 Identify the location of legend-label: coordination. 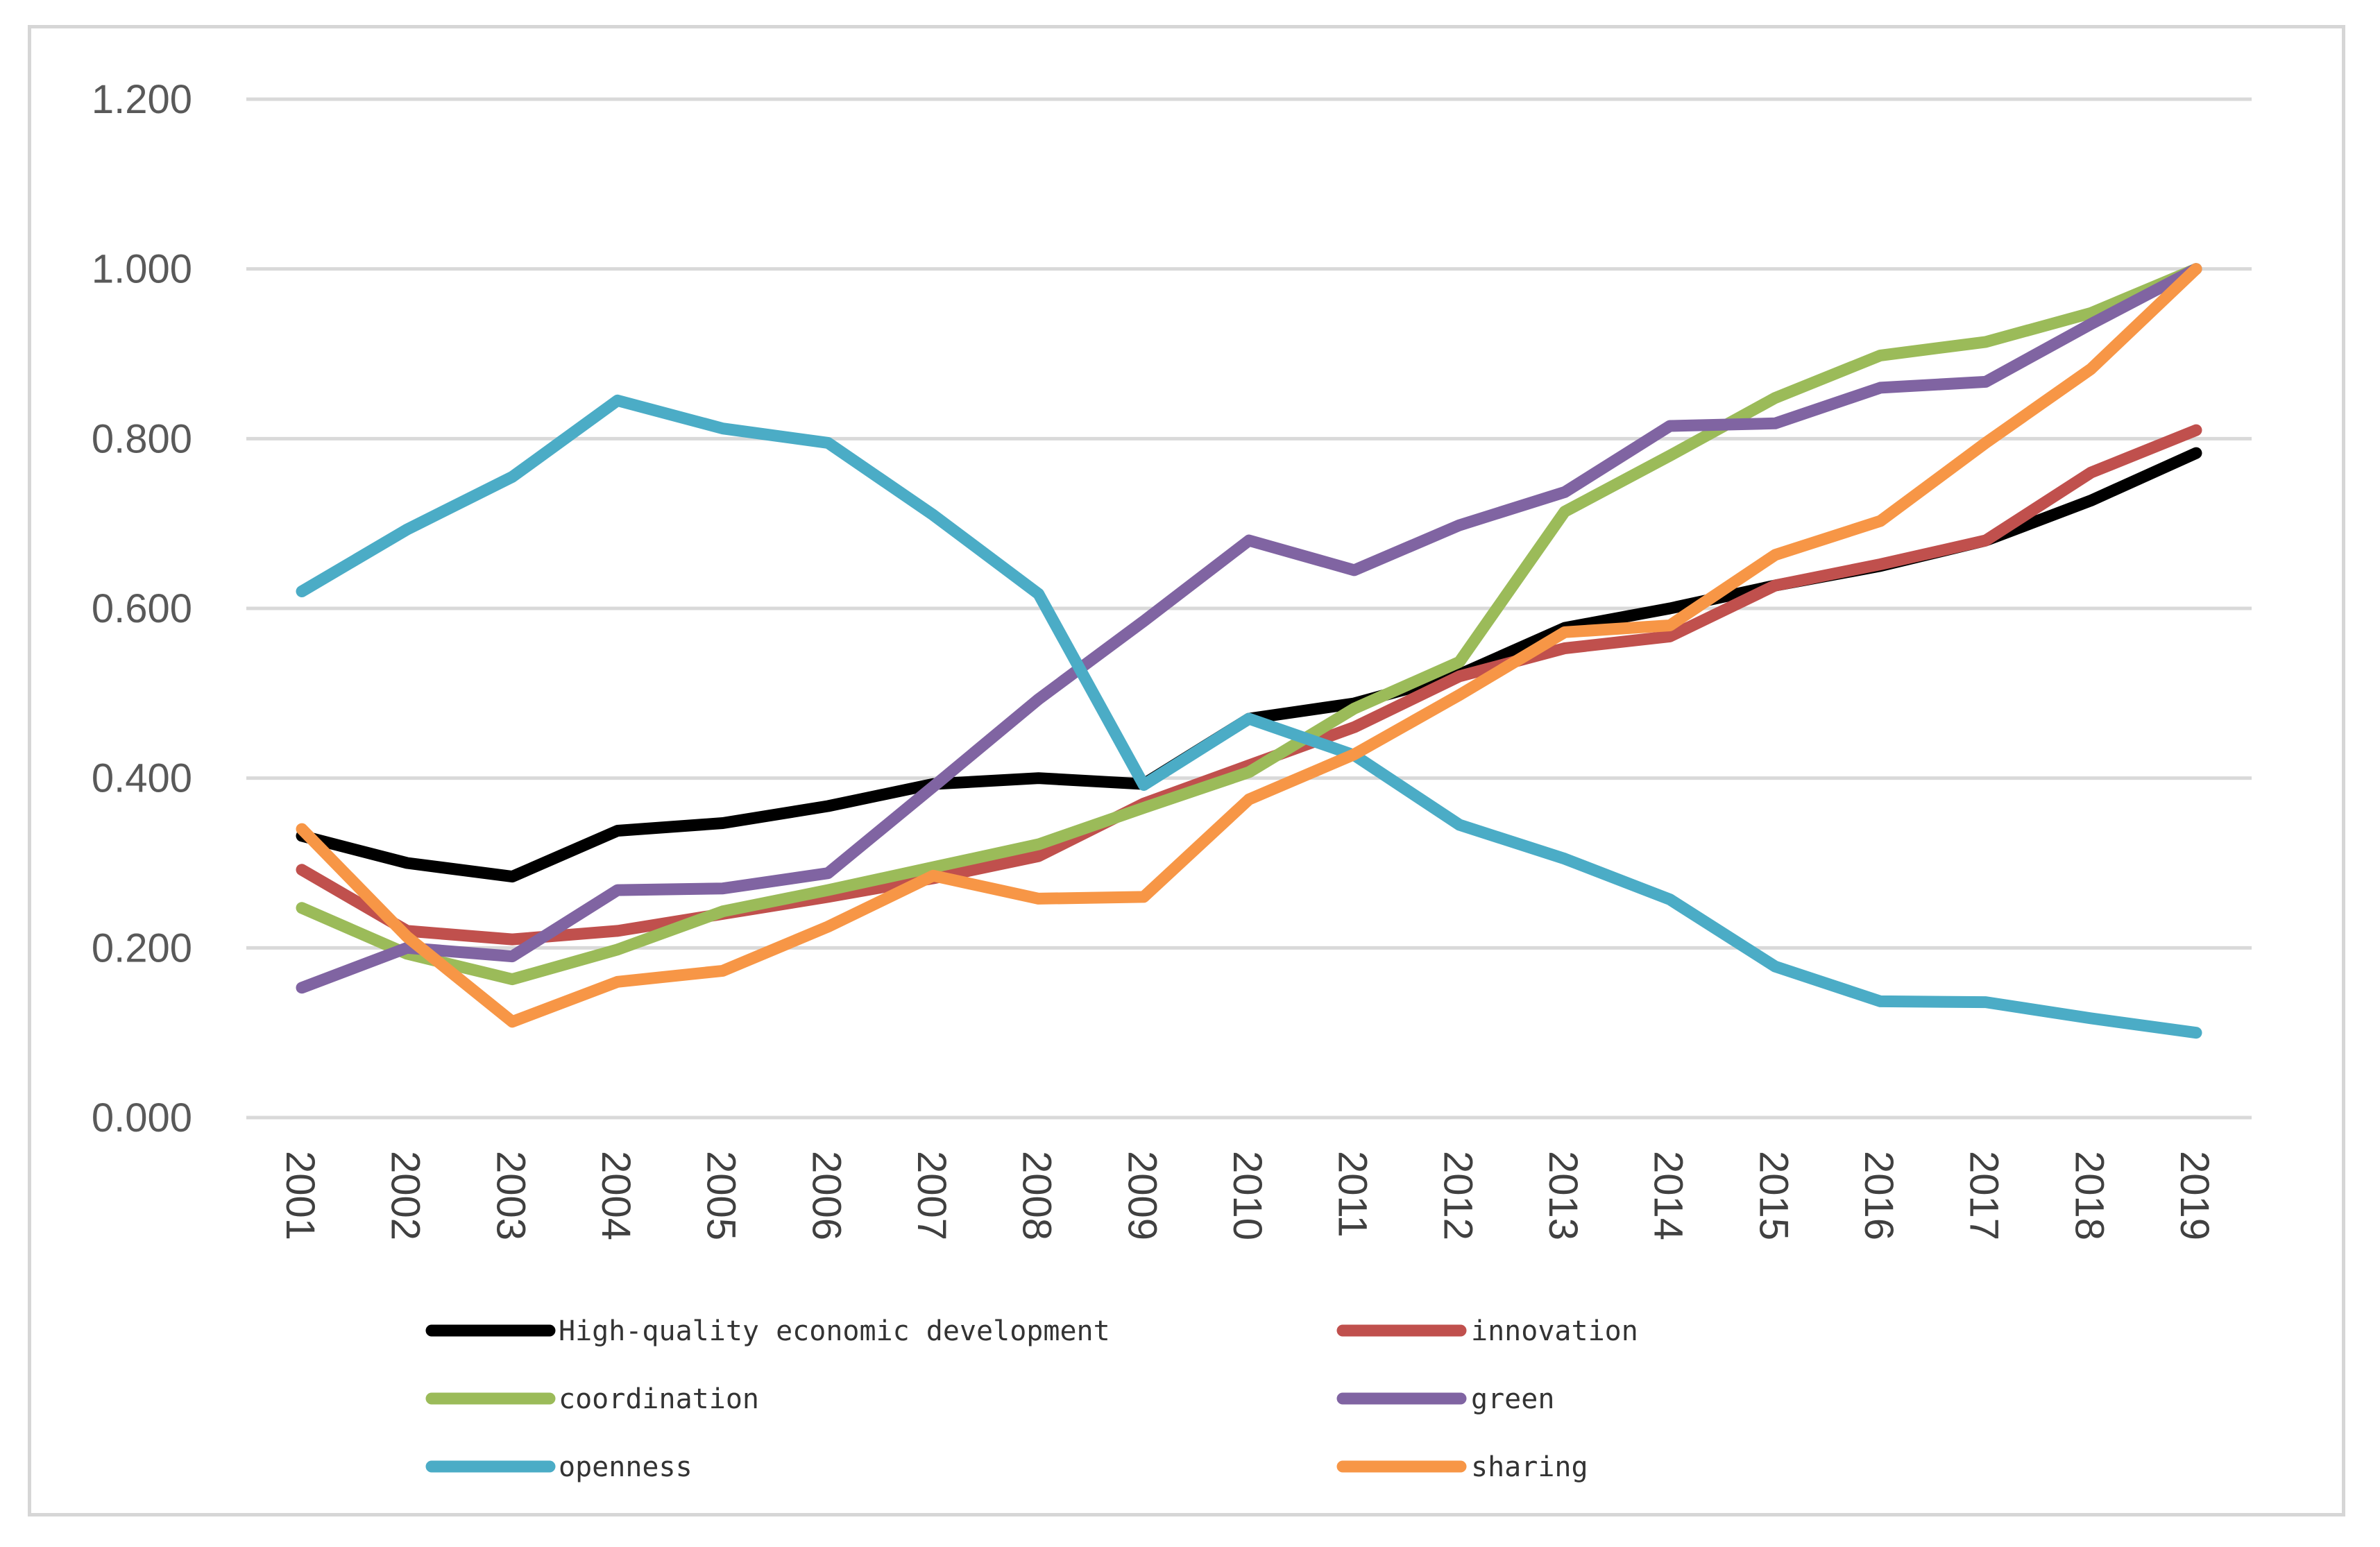
(659, 1399).